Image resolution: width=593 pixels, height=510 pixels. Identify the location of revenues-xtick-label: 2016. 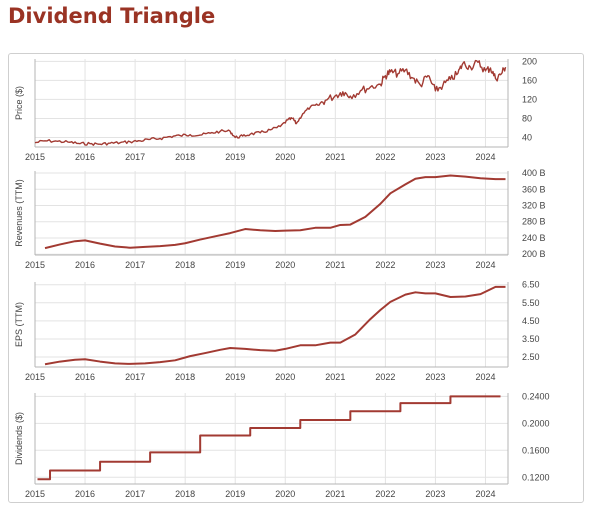
(85, 265).